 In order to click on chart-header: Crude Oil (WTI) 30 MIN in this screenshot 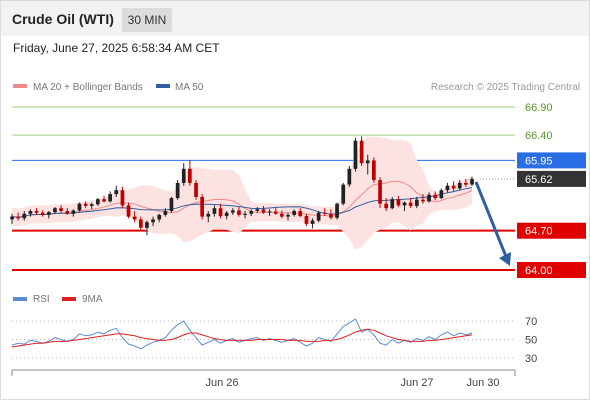, I will do `click(295, 18)`.